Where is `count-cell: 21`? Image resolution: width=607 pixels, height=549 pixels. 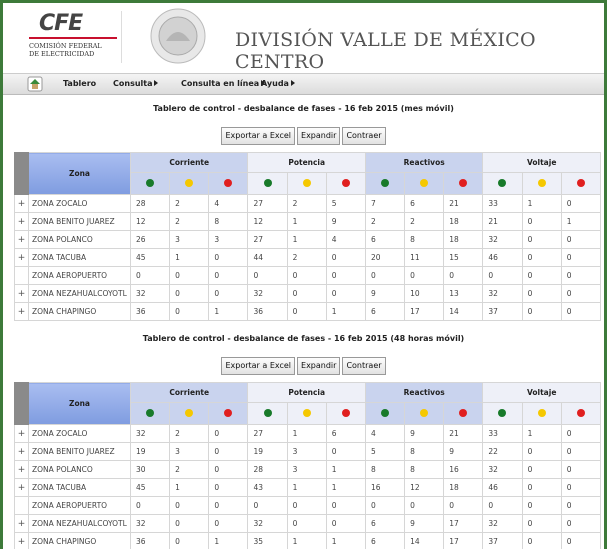
count-cell: 21 is located at coordinates (463, 433).